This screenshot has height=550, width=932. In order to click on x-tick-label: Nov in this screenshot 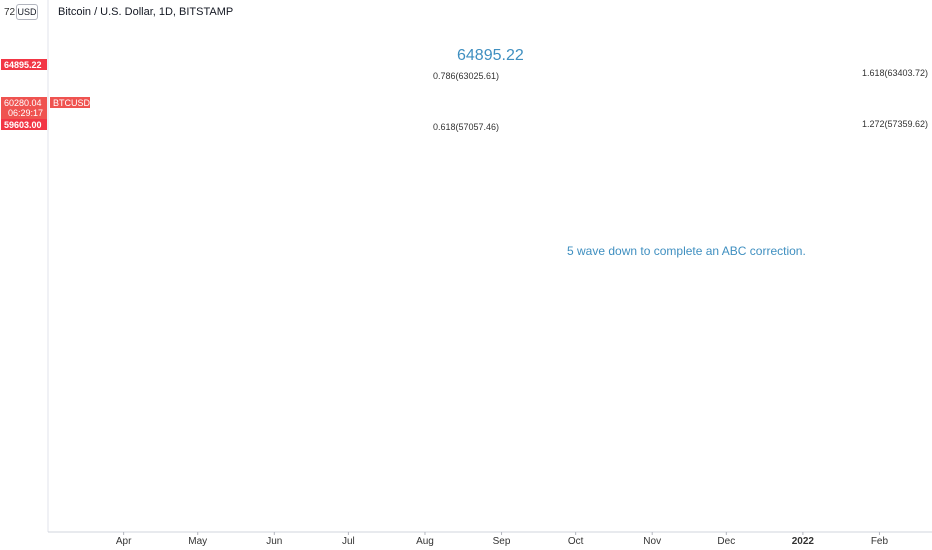, I will do `click(652, 541)`.